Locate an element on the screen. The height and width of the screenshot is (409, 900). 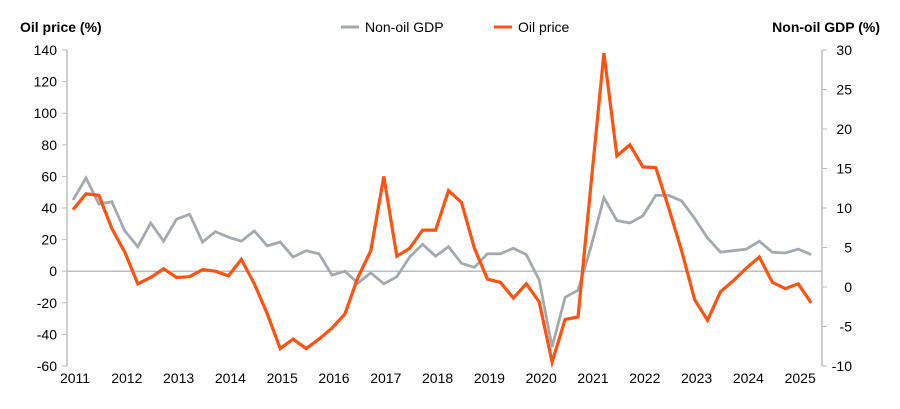
x-tick-label: 2019 is located at coordinates (489, 378).